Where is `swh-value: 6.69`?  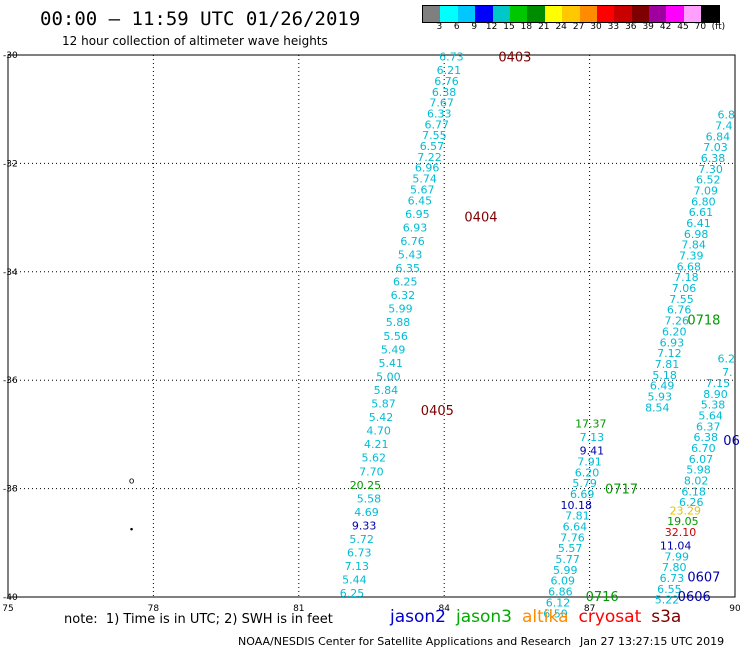 swh-value: 6.69 is located at coordinates (582, 494).